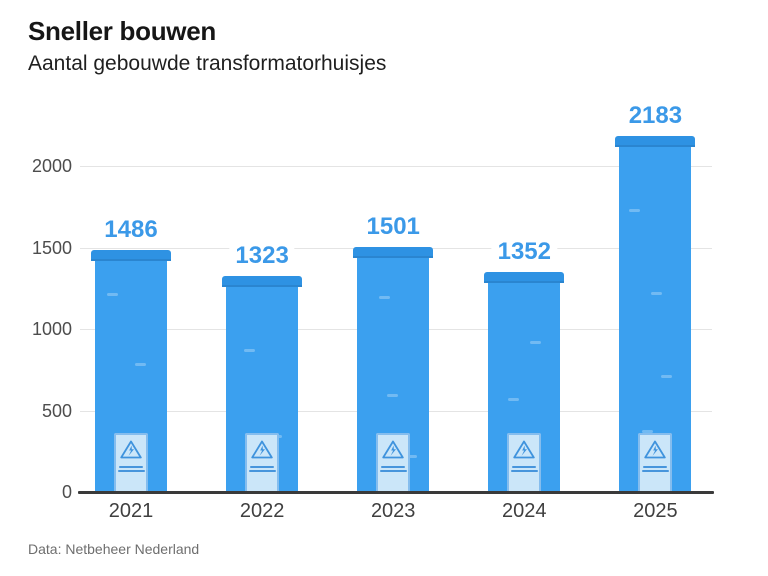  I want to click on page-subtitle: Aantal gebouwde transformatorhuisjes, so click(207, 63).